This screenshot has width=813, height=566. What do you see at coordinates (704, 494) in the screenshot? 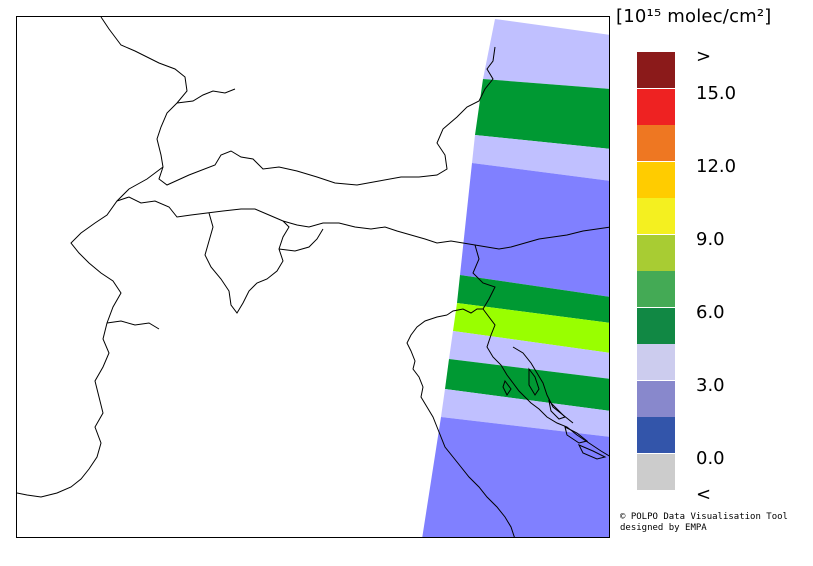
I see `legend-label: <` at bounding box center [704, 494].